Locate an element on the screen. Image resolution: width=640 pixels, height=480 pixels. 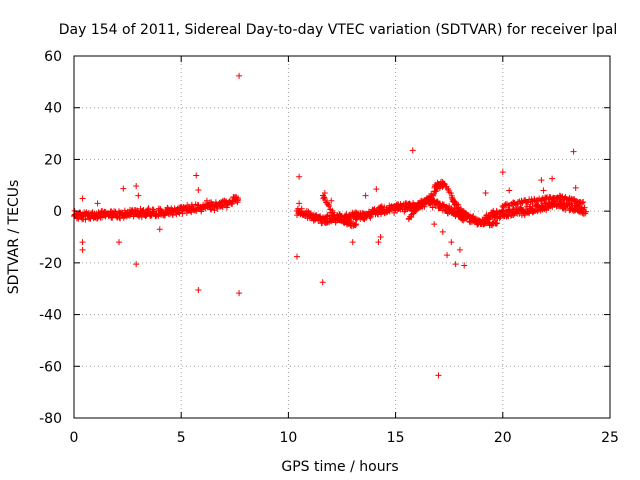
y-tick-label: -40 is located at coordinates (50, 316).